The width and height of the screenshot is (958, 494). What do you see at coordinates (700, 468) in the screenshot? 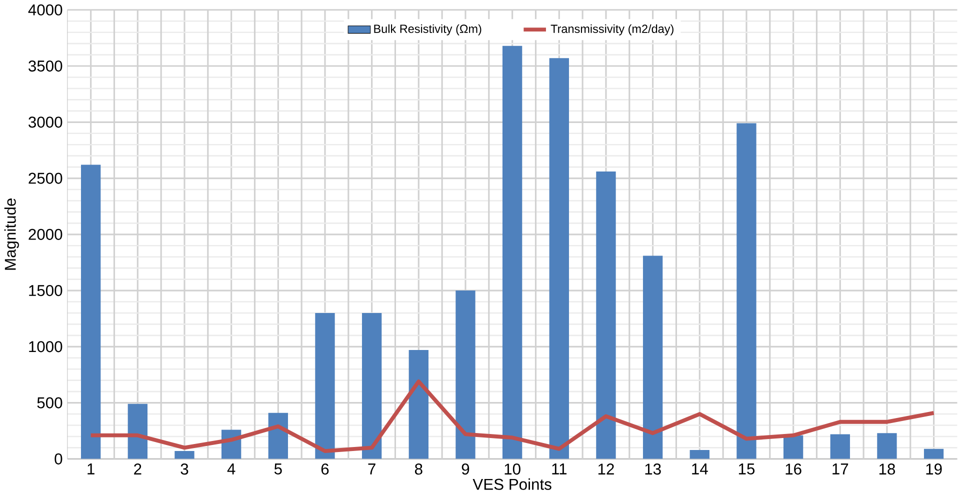
I see `x-tick-label: 14` at bounding box center [700, 468].